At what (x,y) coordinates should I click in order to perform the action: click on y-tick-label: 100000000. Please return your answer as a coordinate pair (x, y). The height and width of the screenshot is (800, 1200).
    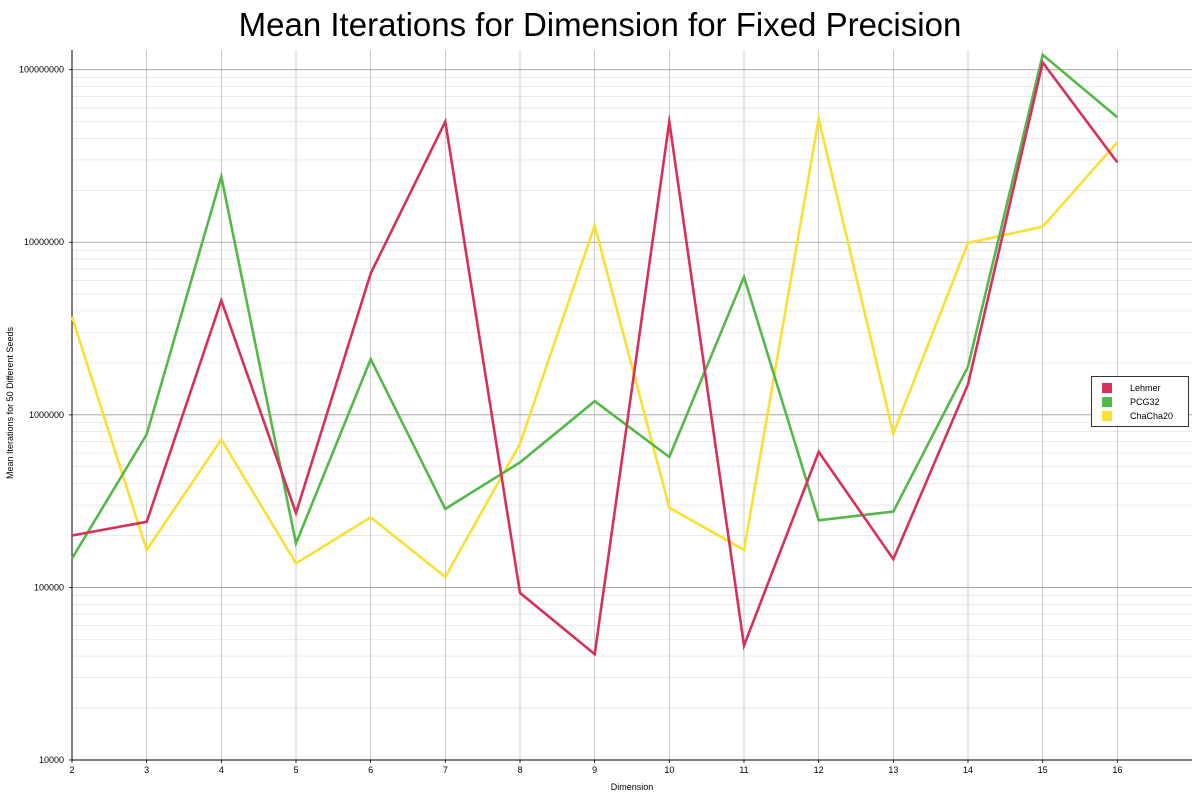
    Looking at the image, I should click on (41, 70).